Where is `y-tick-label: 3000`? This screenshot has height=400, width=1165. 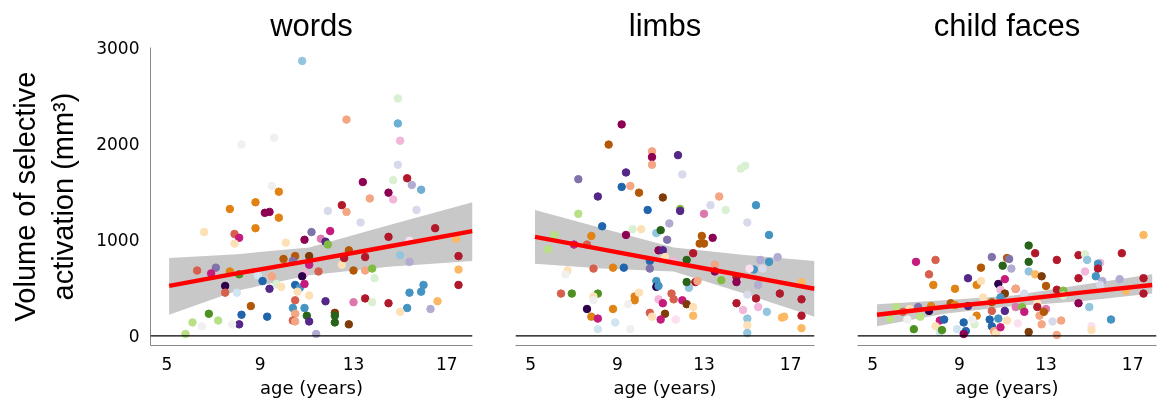 y-tick-label: 3000 is located at coordinates (118, 48).